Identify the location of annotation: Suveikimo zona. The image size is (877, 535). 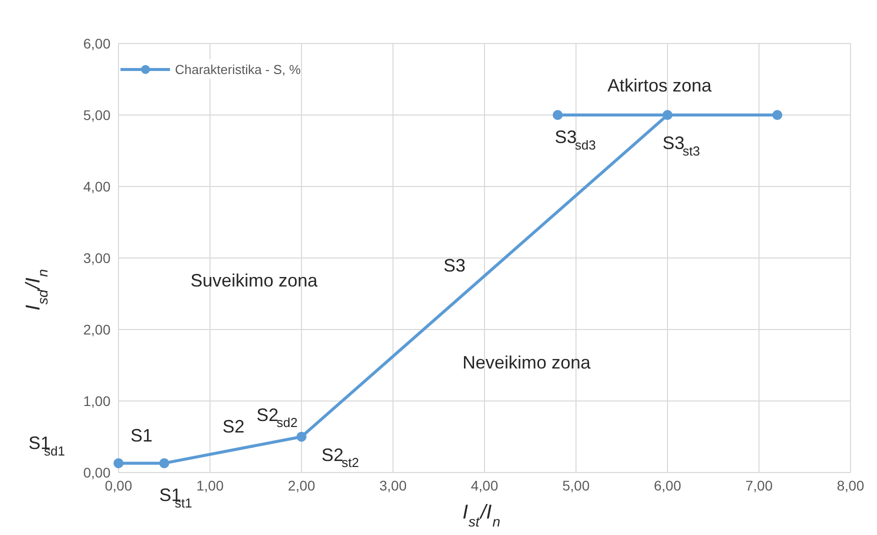
(254, 280).